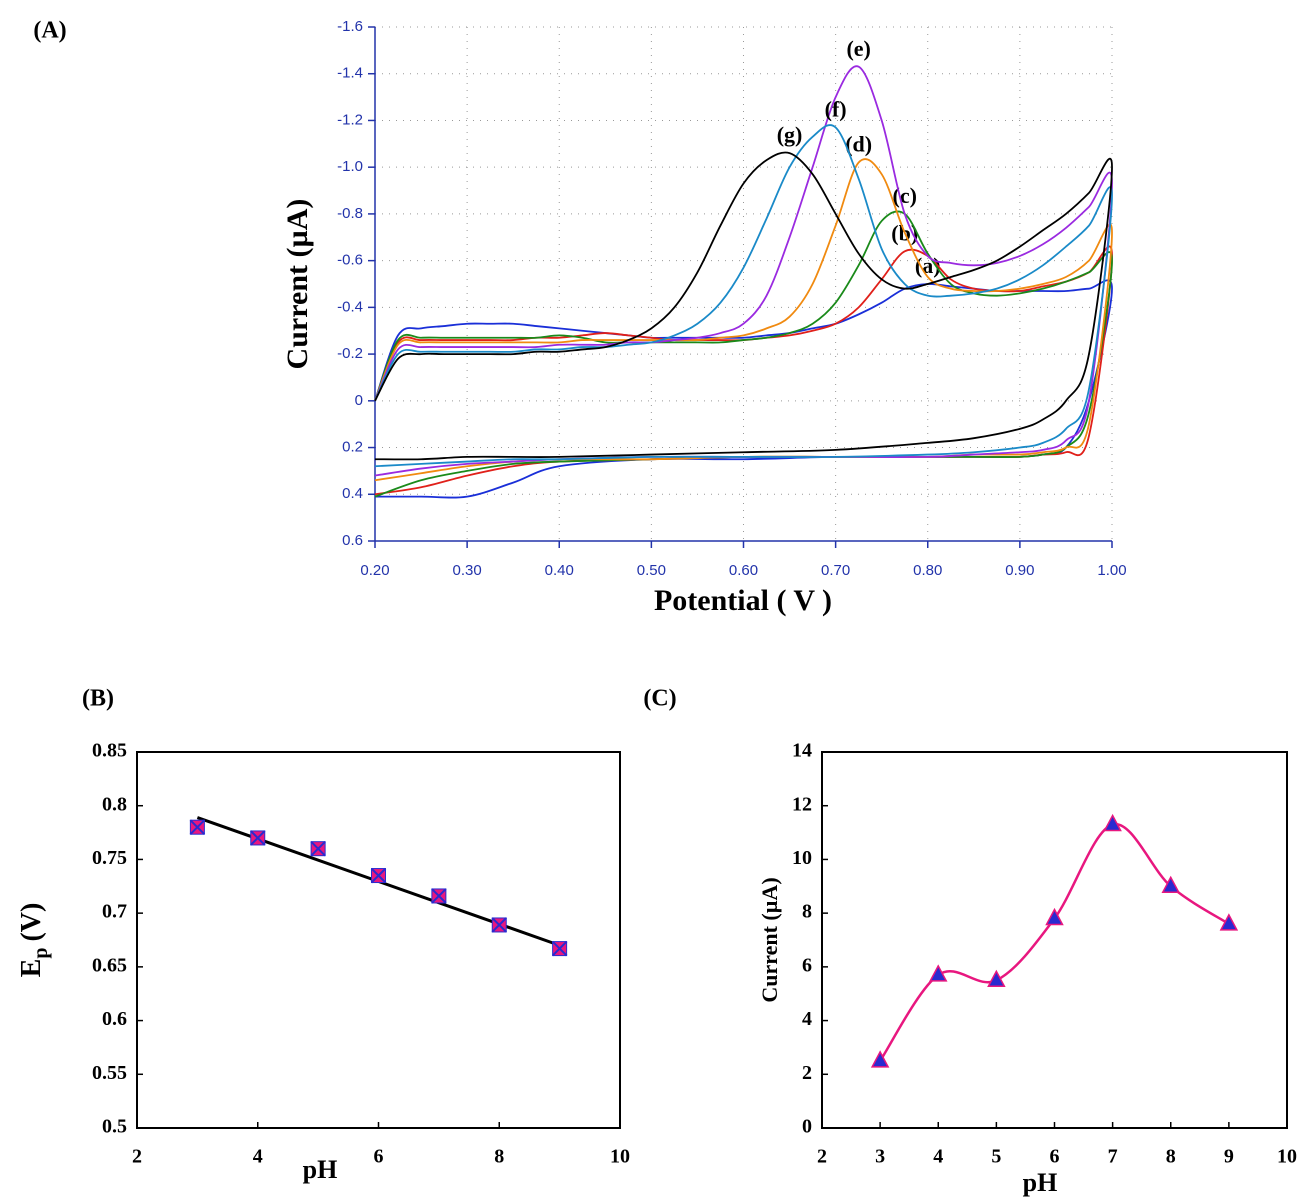 The height and width of the screenshot is (1199, 1302). Describe the element at coordinates (350, 260) in the screenshot. I see `y-tick-label: -0.6` at that location.